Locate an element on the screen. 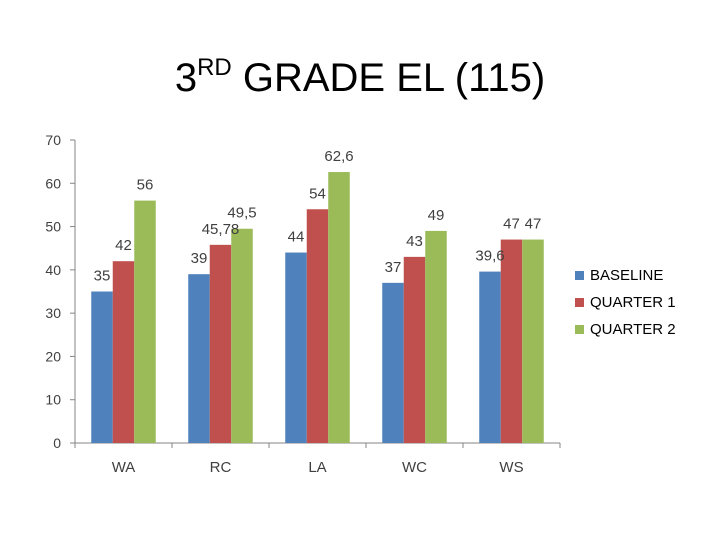 This screenshot has height=540, width=720. data-label: 43 is located at coordinates (414, 241).